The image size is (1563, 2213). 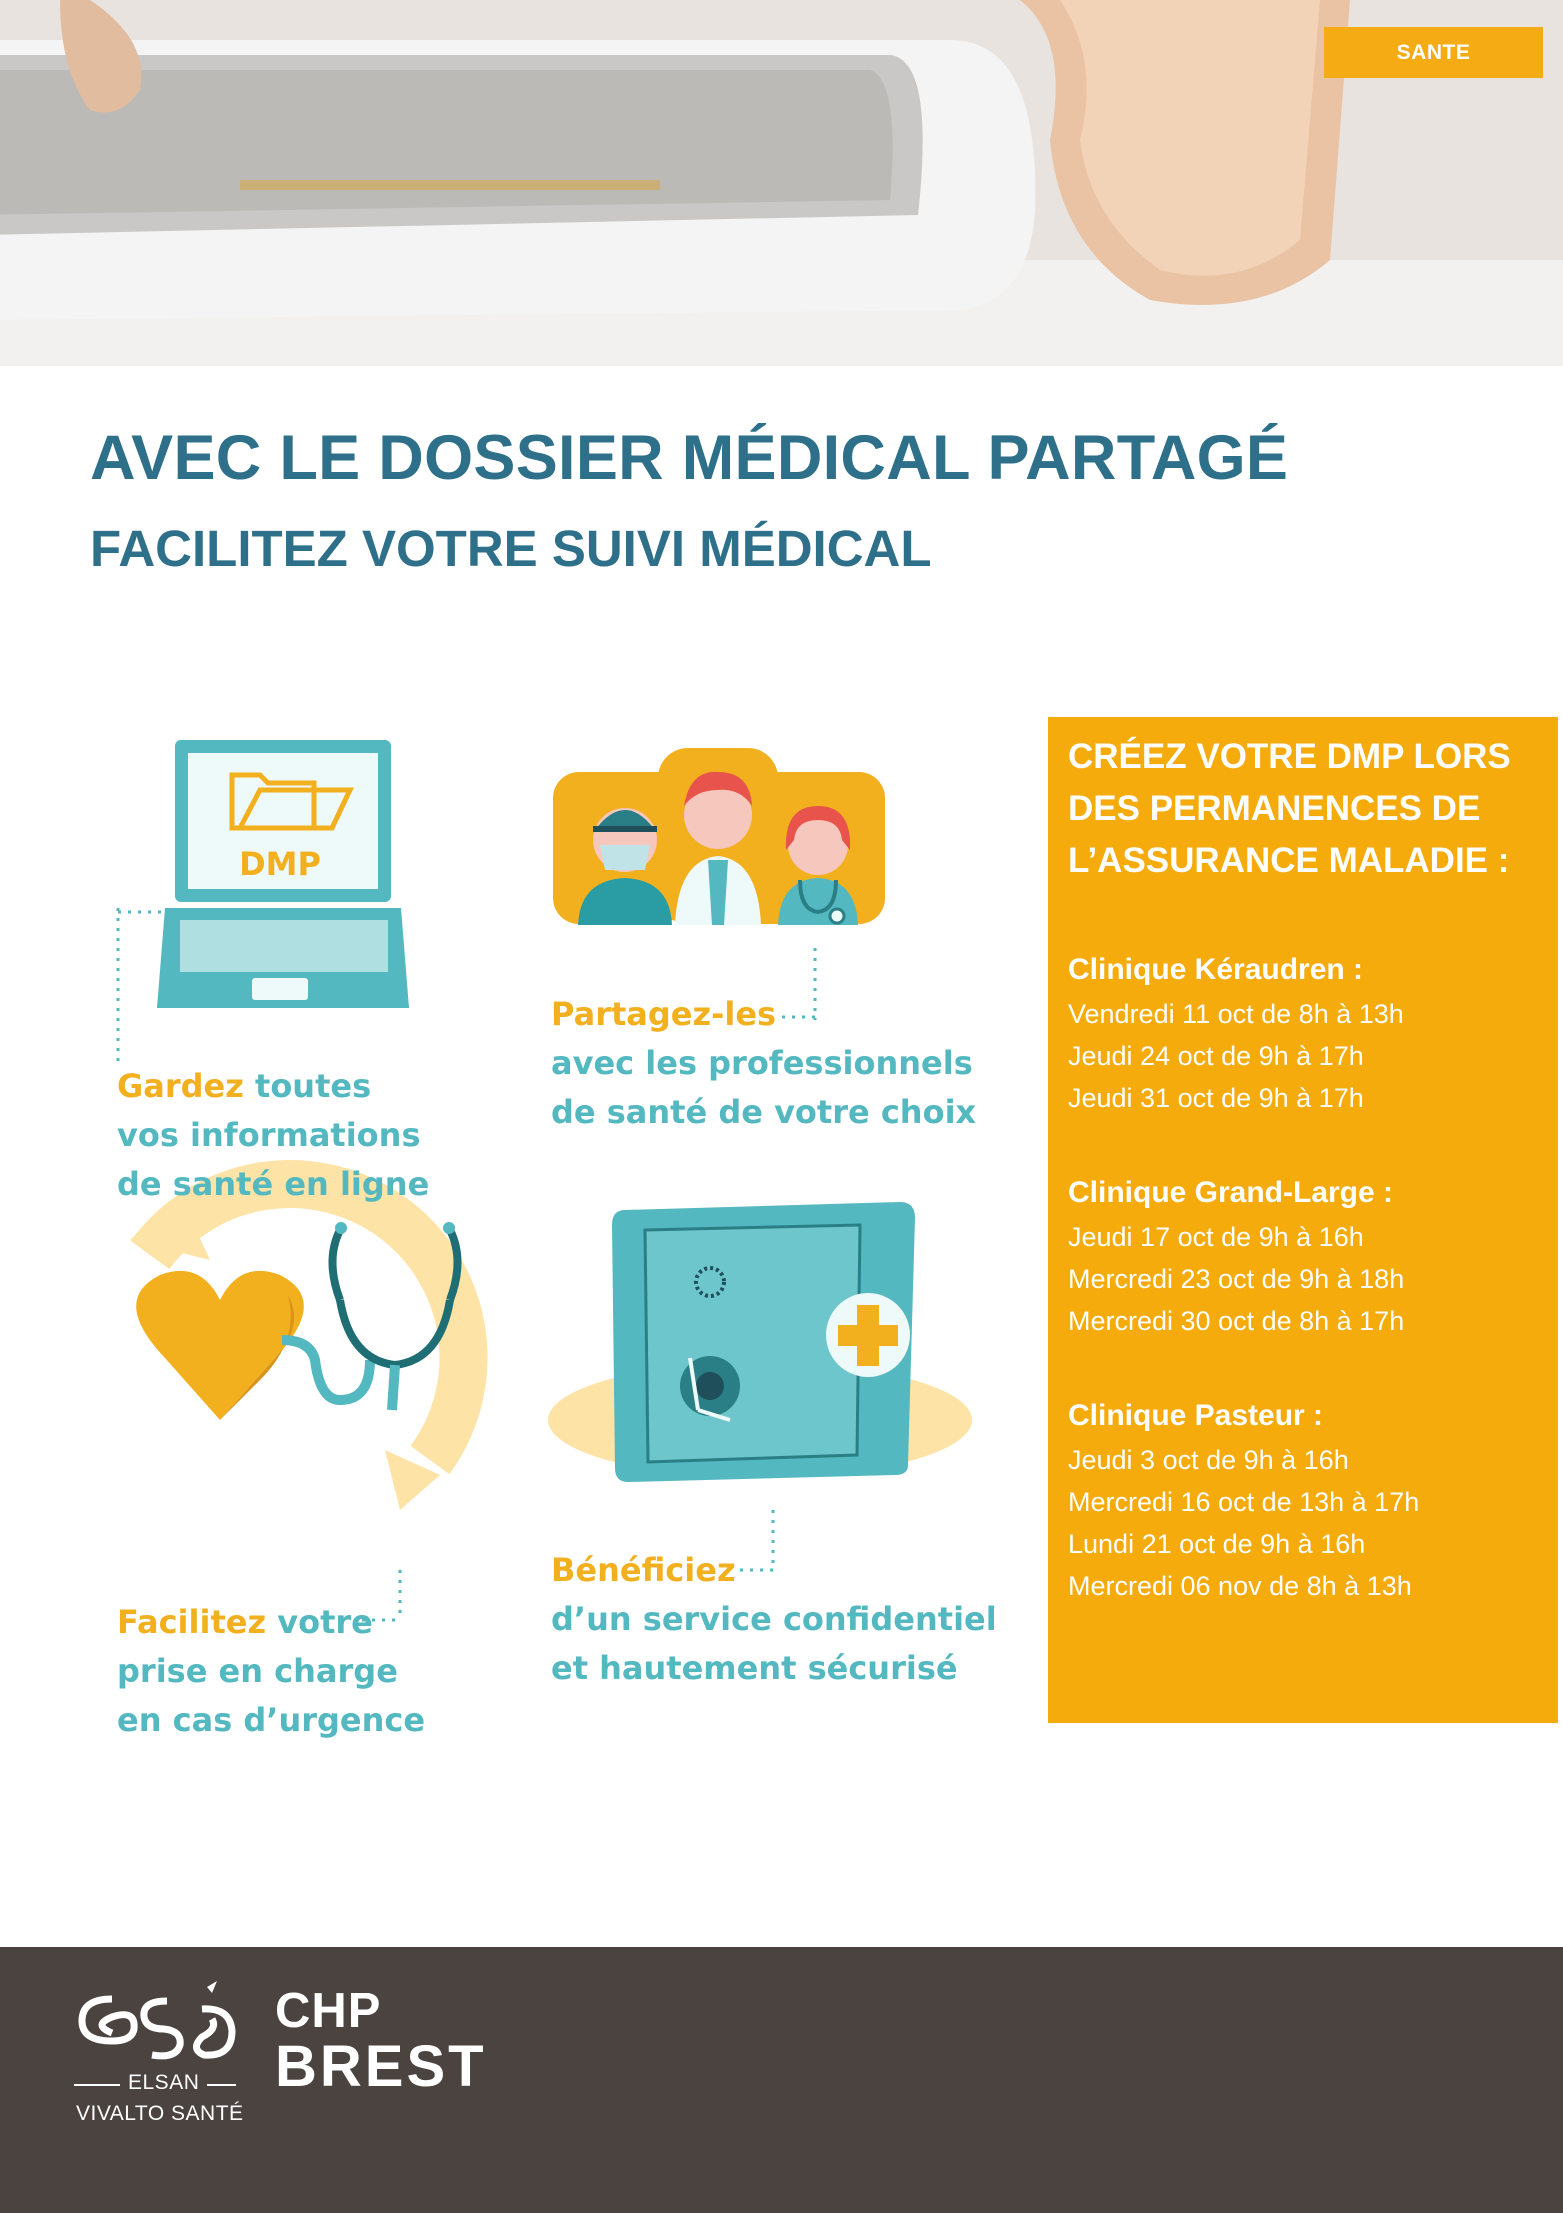 I want to click on schedule-slot: Mercredi 23 oct de 9h à 18h, so click(x=1236, y=1279).